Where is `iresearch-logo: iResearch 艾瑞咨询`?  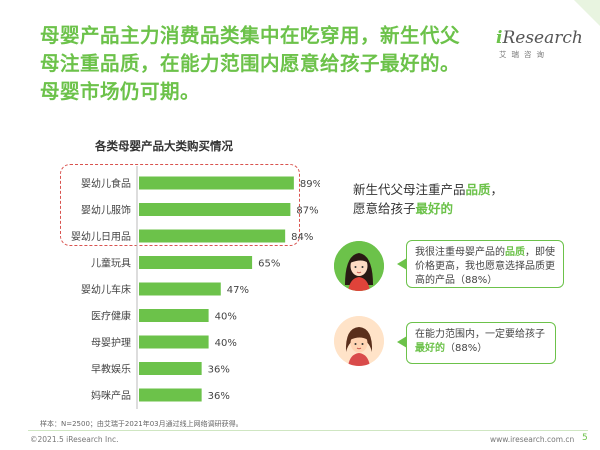
iresearch-logo: iResearch 艾瑞咨询 is located at coordinates (539, 44).